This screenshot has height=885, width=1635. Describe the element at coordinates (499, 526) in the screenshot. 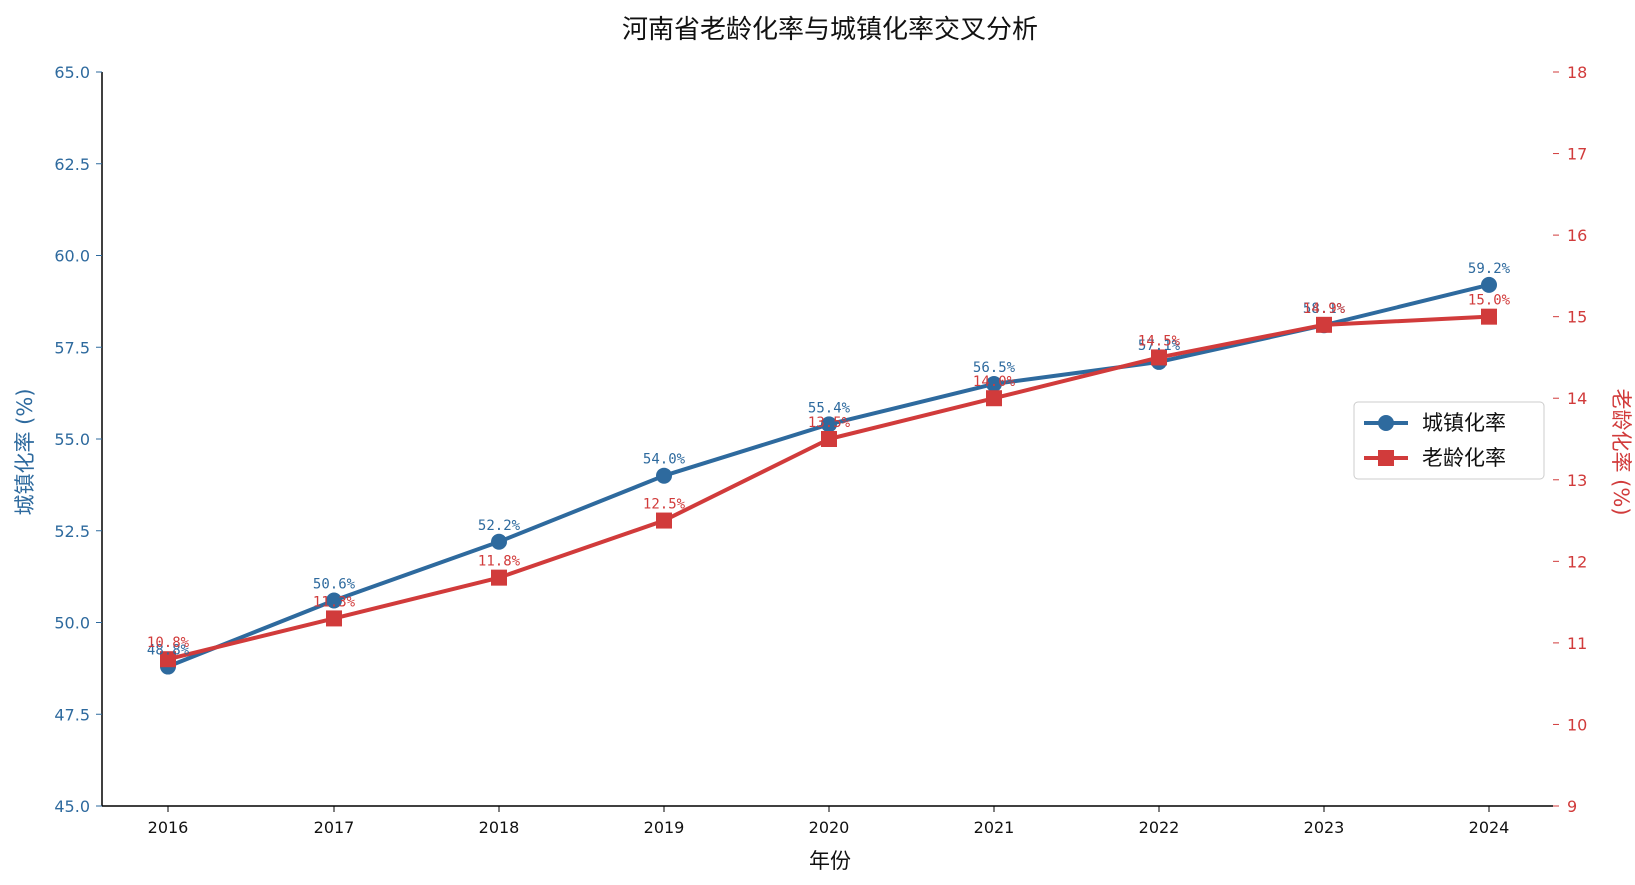

I see `data-label: 52.2%` at that location.